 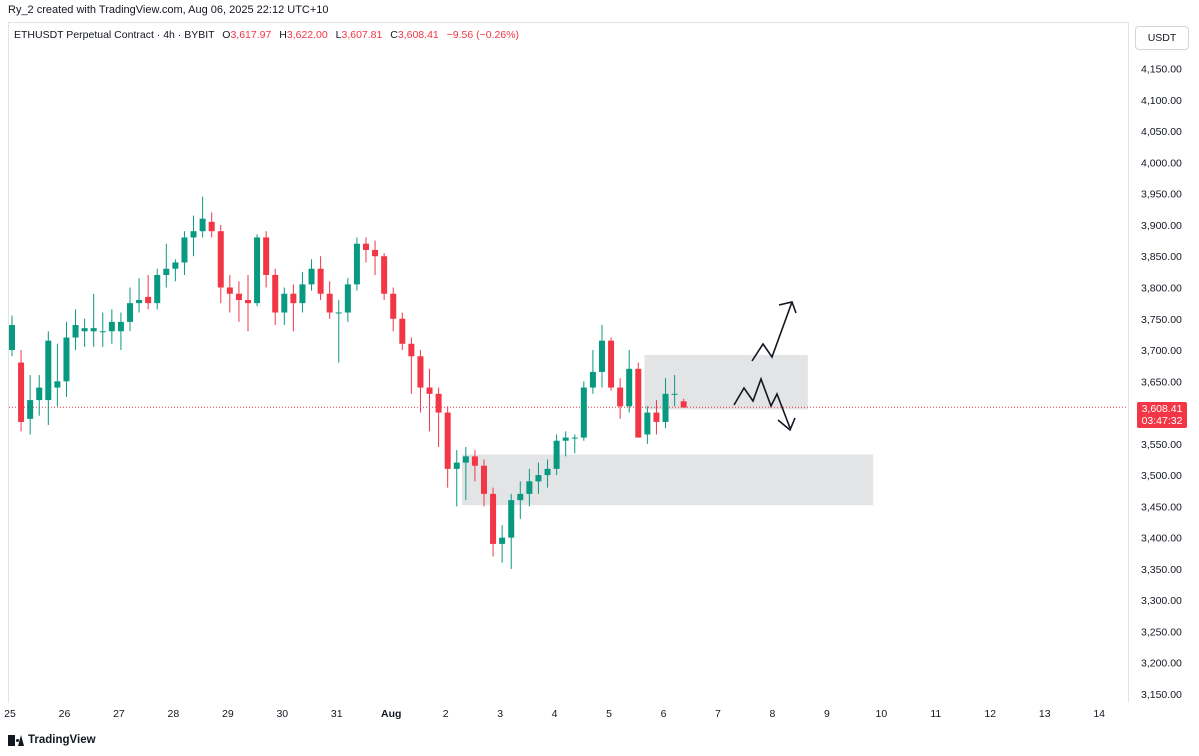 What do you see at coordinates (1162, 409) in the screenshot?
I see `last-price-label: 3,608.41` at bounding box center [1162, 409].